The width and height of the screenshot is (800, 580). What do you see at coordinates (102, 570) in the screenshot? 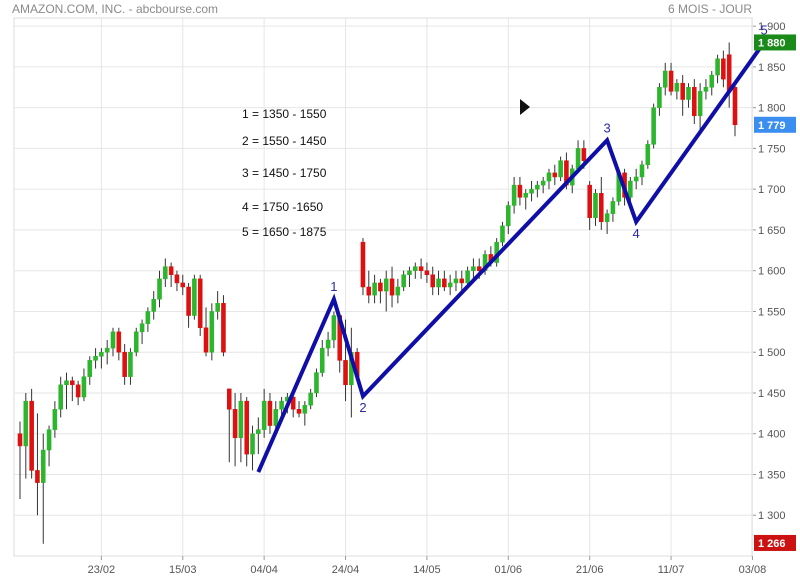
I see `x-tick-label: 23/02` at bounding box center [102, 570].